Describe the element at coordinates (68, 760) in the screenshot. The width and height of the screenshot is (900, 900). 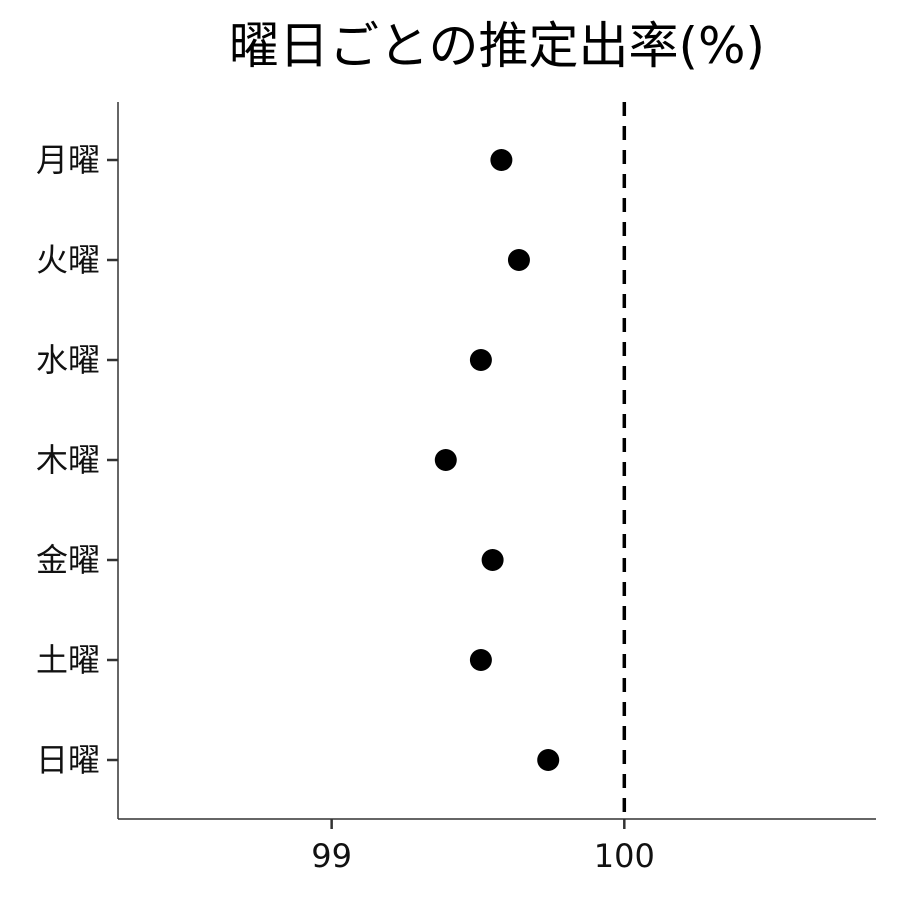
I see `y-tick-label: 日曜` at that location.